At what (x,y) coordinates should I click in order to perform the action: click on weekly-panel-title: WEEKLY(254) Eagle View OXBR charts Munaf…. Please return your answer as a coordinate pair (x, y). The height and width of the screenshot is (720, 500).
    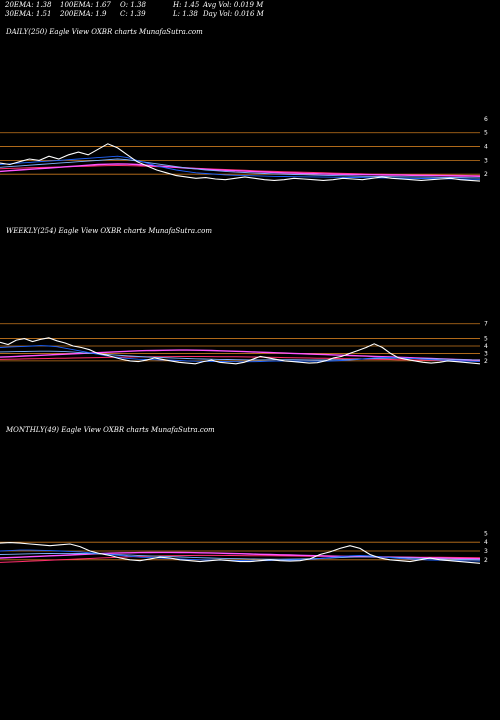
    Looking at the image, I should click on (109, 231).